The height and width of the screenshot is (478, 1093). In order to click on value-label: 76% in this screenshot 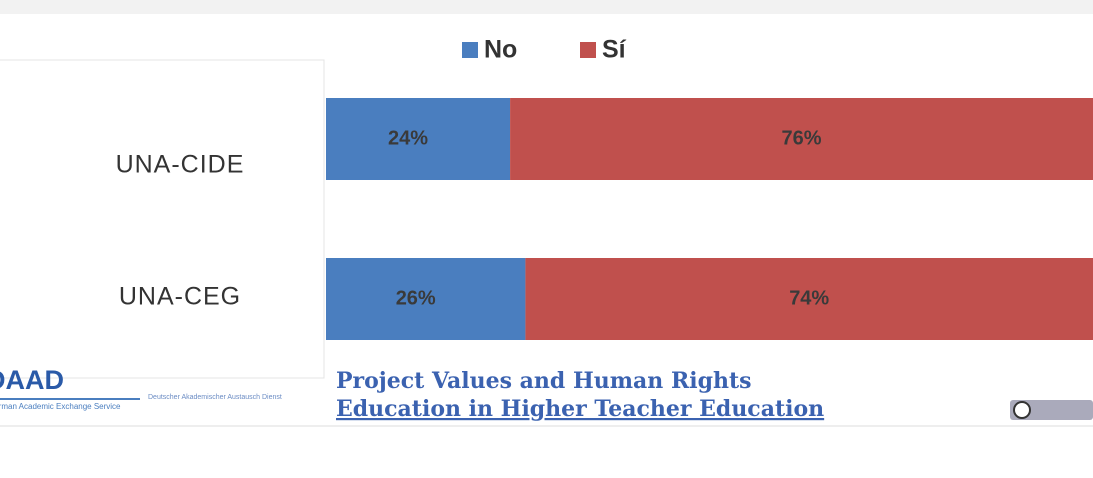, I will do `click(802, 138)`.